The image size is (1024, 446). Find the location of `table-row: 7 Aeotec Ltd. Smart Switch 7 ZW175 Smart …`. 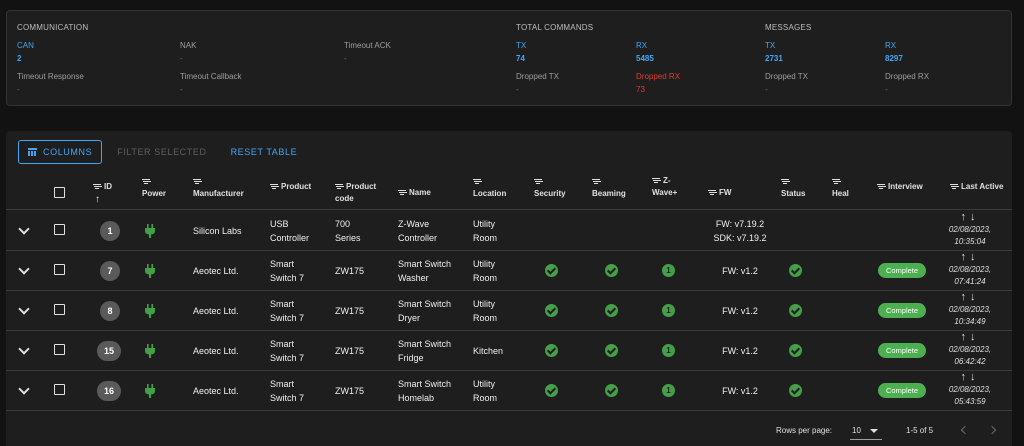

table-row: 7 Aeotec Ltd. Smart Switch 7 ZW175 Smart … is located at coordinates (509, 271).